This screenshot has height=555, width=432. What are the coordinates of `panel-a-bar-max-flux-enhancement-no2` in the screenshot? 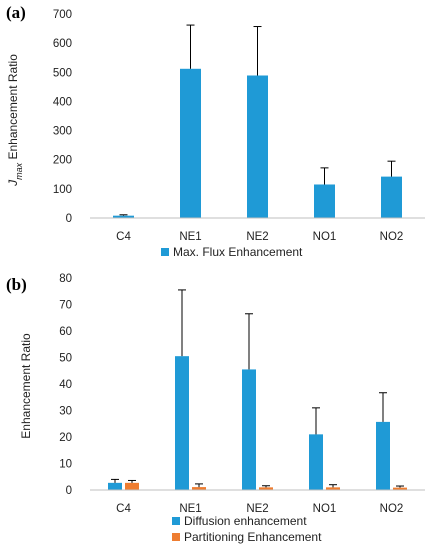 It's located at (391, 197).